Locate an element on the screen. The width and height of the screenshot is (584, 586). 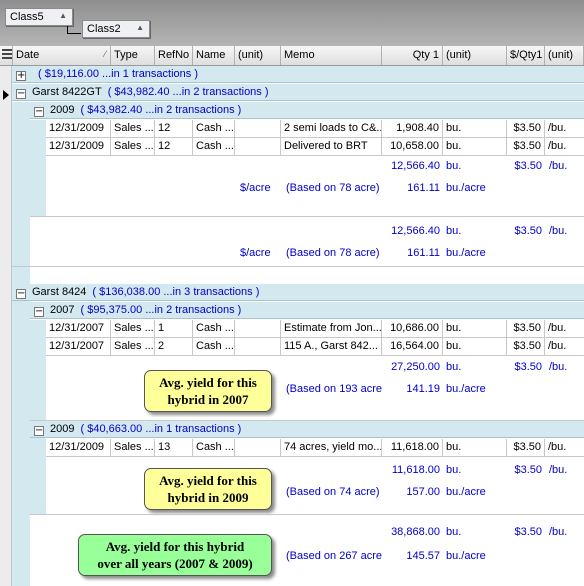
cell-qty: 16,564.00 is located at coordinates (412, 346).